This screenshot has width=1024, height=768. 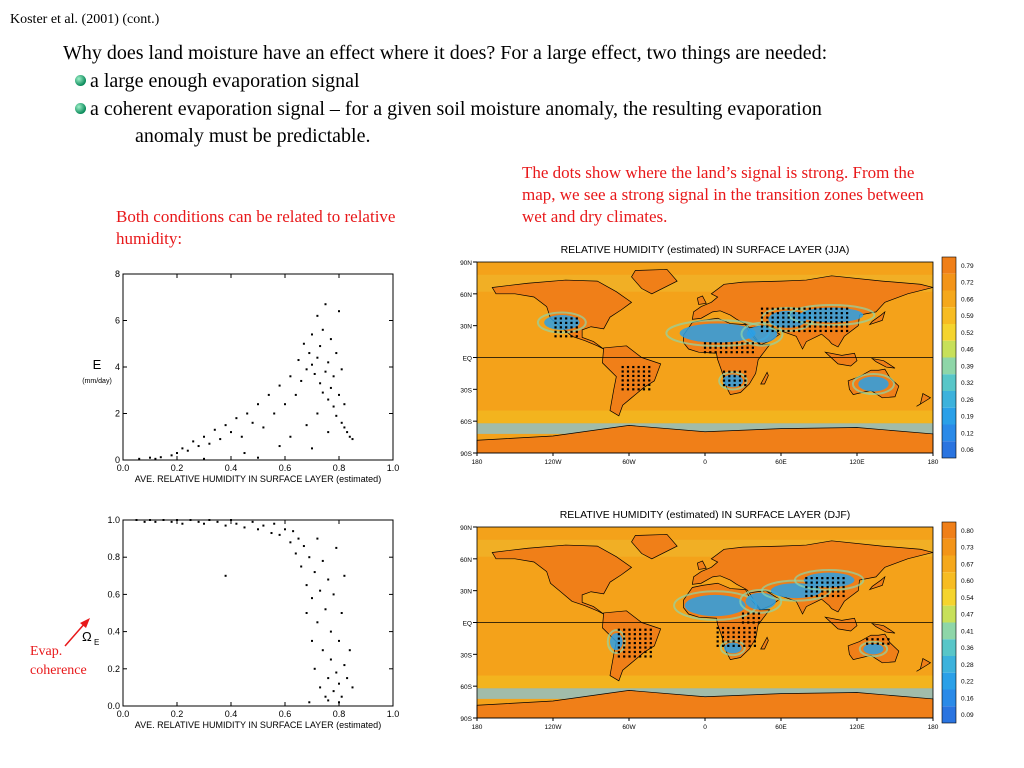 I want to click on lat-tick-label: 60S, so click(x=466, y=422).